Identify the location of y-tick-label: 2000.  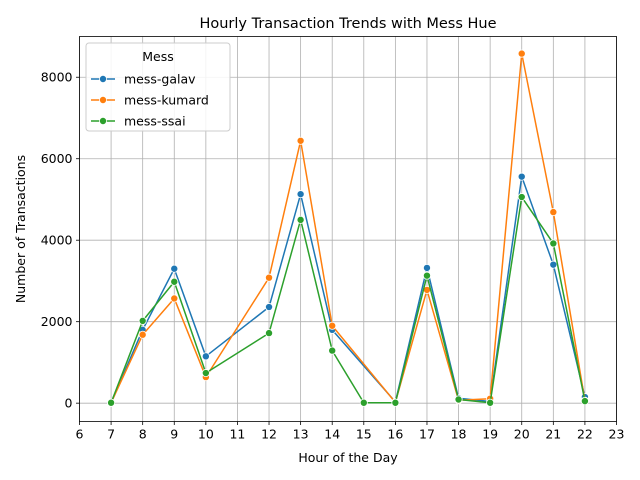
(57, 321).